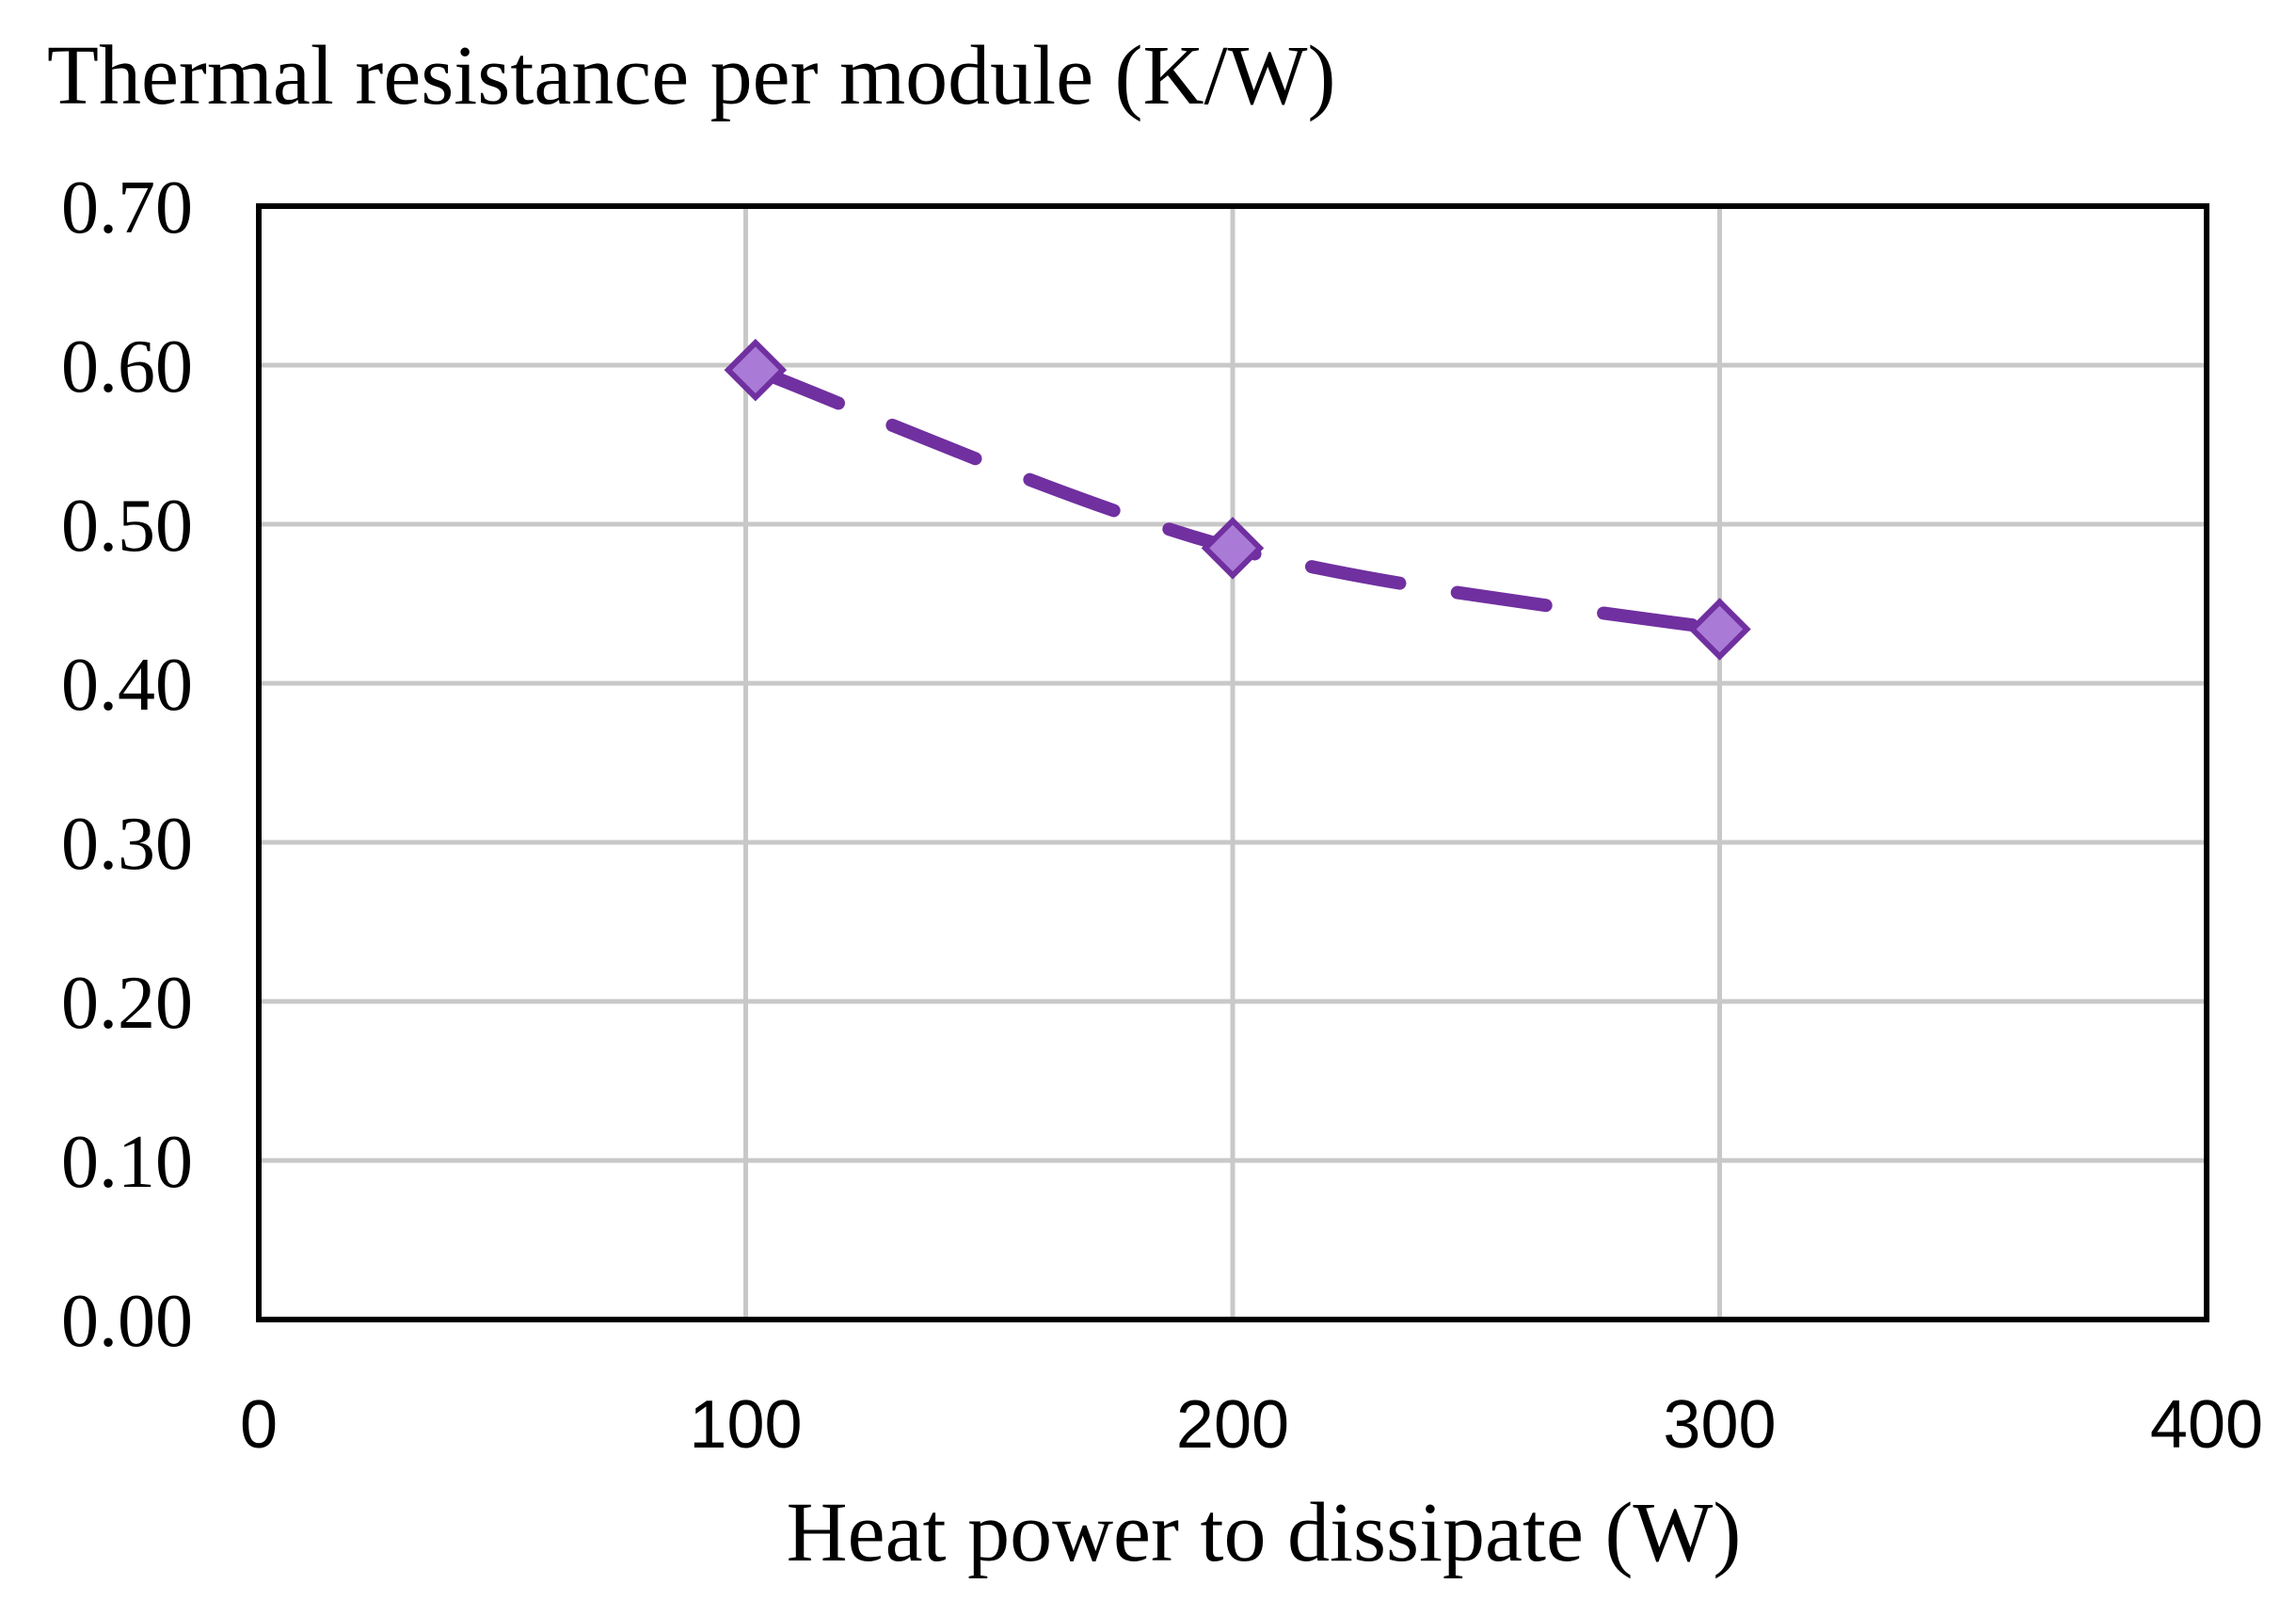 This screenshot has width=2296, height=1600. I want to click on chart-title: Thermal resistance per module (K/W), so click(691, 75).